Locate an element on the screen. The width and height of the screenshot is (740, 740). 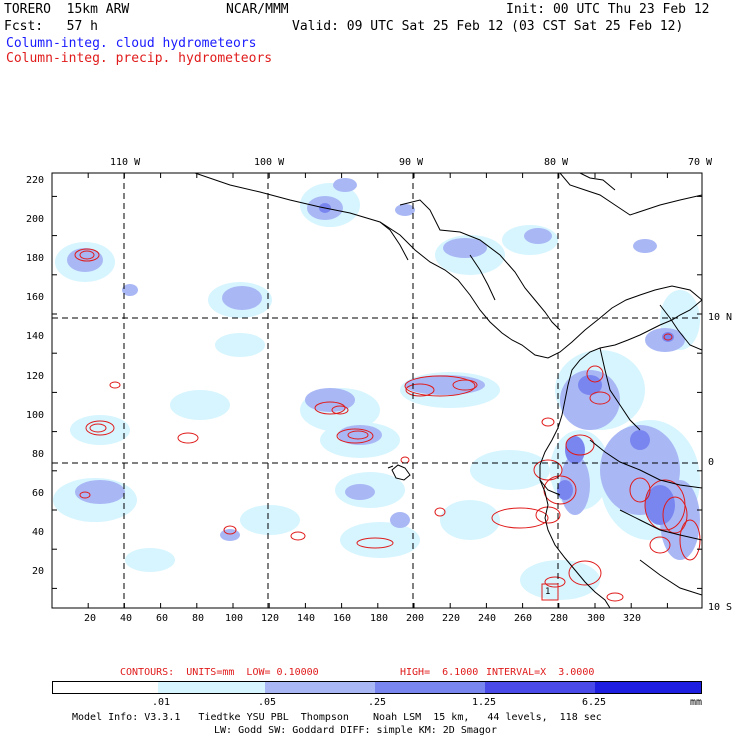
lon-label-100w: 100 W is located at coordinates (269, 162).